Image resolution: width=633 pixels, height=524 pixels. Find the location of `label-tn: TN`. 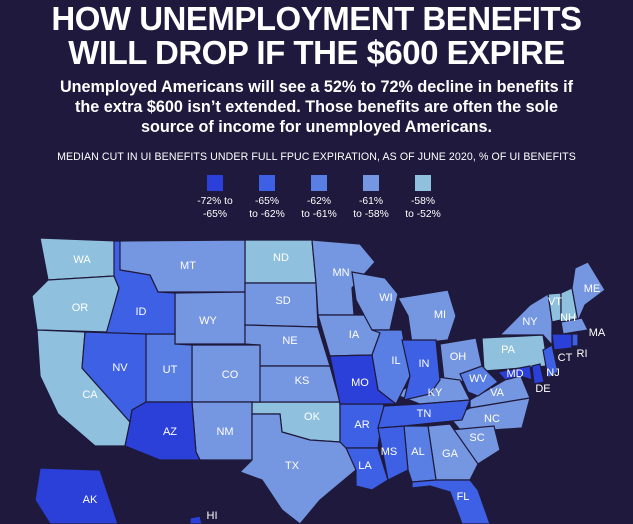

label-tn: TN is located at coordinates (424, 414).